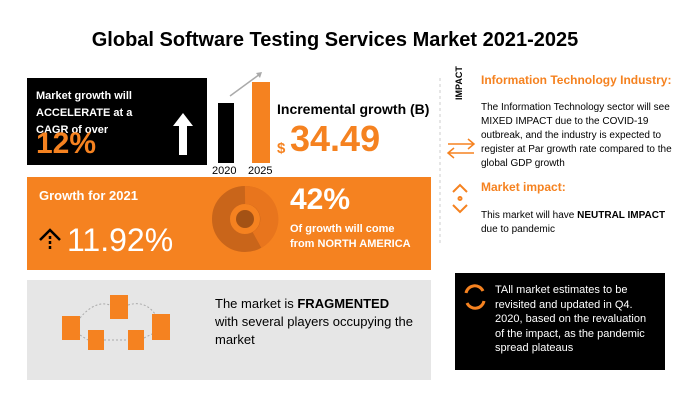 This screenshot has width=693, height=400. Describe the element at coordinates (459, 83) in the screenshot. I see `impact-tag: IMPACT` at that location.